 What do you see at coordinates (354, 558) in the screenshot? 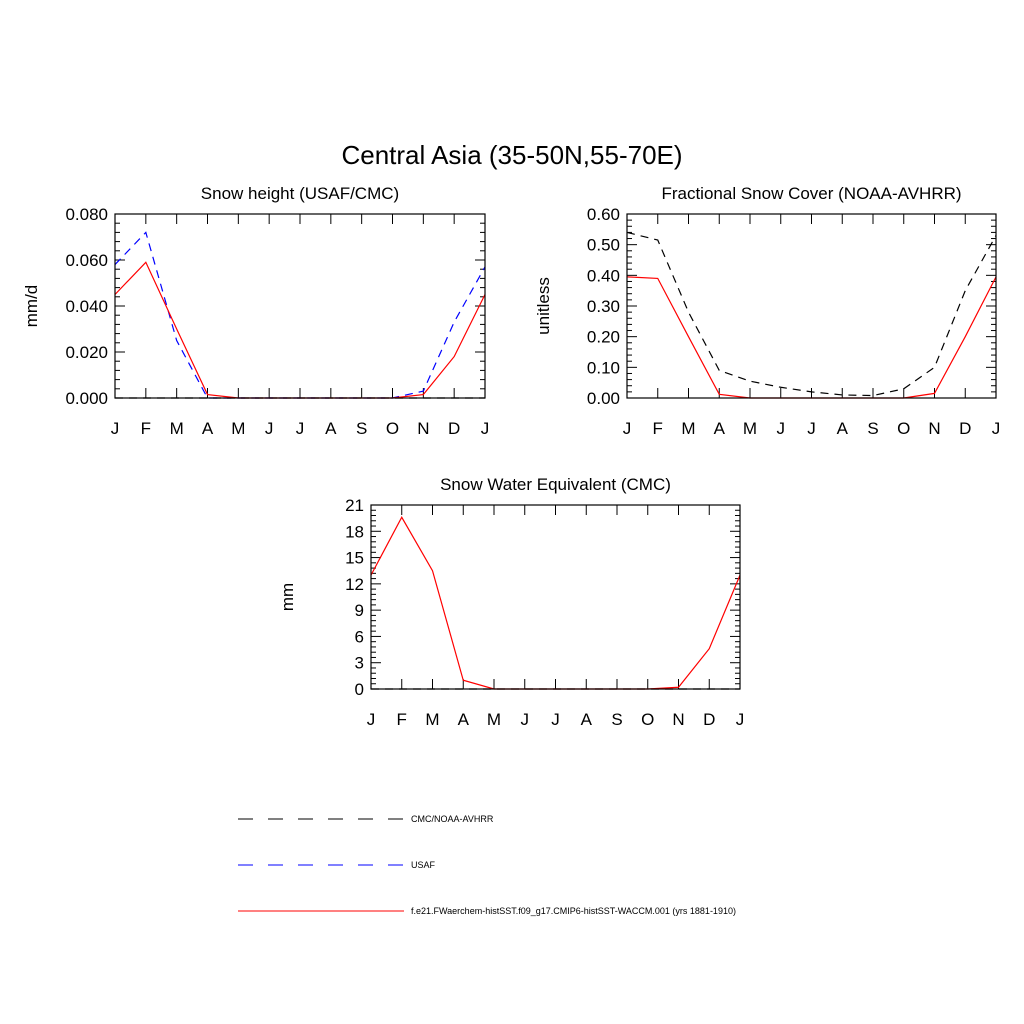
I see `y-tick-label: 15` at bounding box center [354, 558].